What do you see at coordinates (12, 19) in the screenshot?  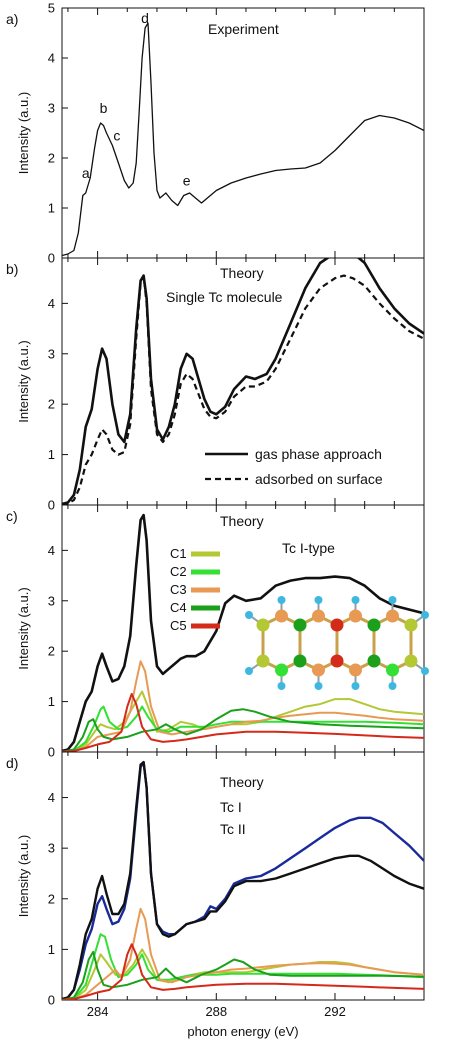 I see `panel-a-label: a)` at bounding box center [12, 19].